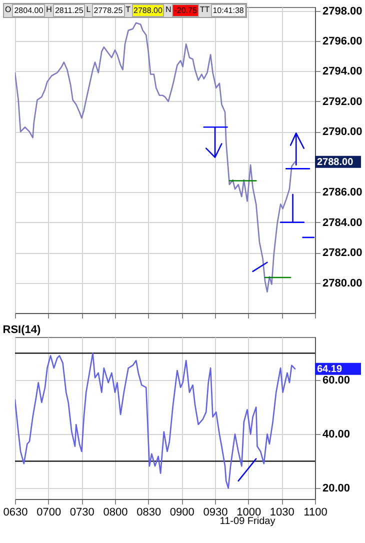 The image size is (365, 543). What do you see at coordinates (69, 10) in the screenshot?
I see `annotation: 2811.25` at bounding box center [69, 10].